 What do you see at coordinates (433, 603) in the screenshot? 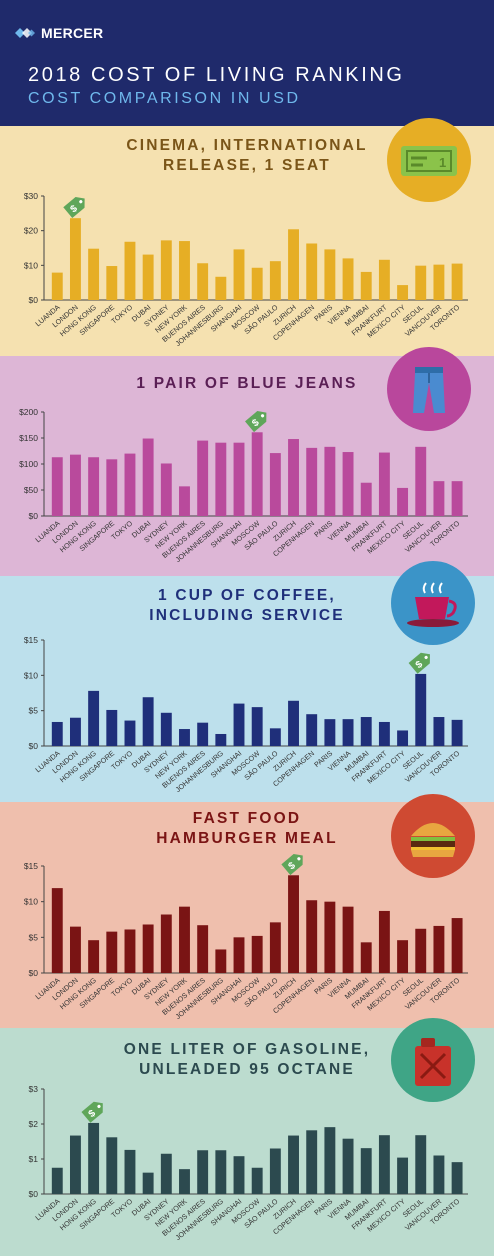
I see `coffee-cup-badge` at bounding box center [433, 603].